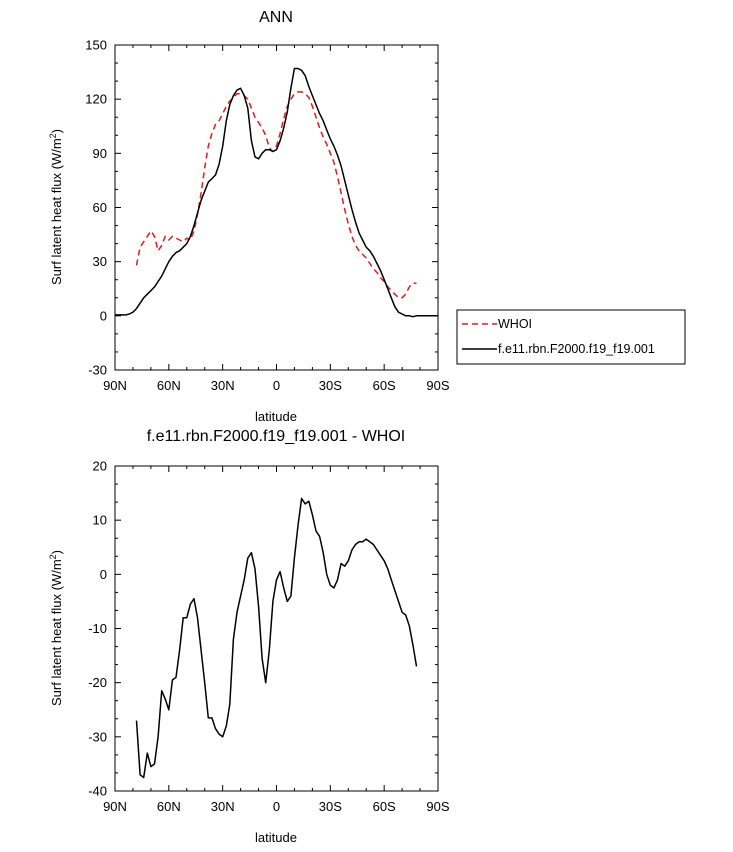  I want to click on chart-annual-ytick-label: 150, so click(96, 45).